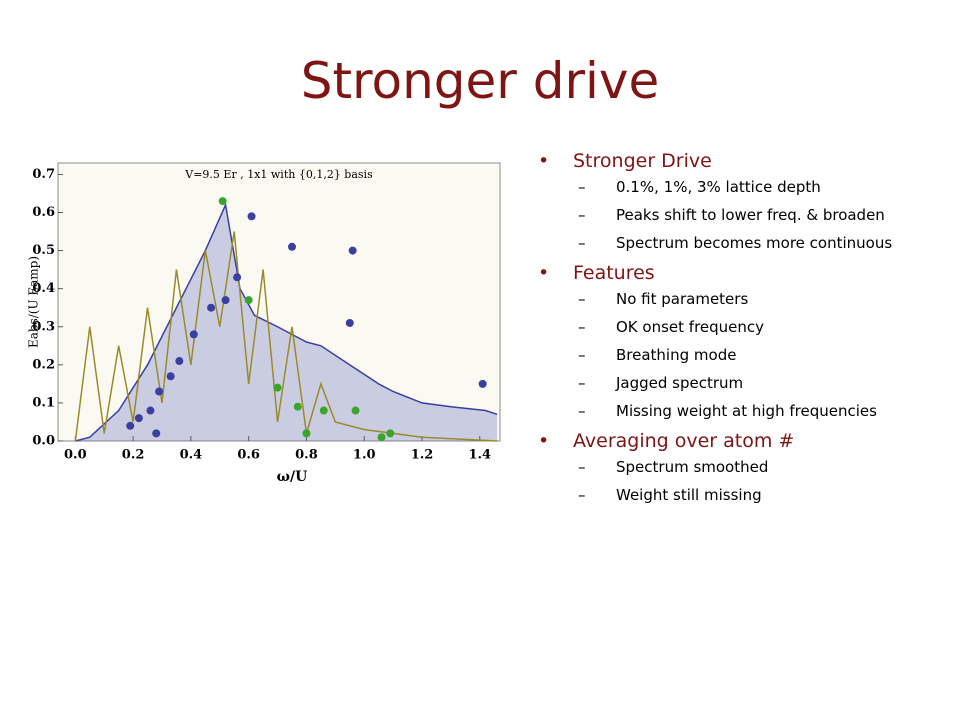 The height and width of the screenshot is (720, 960). What do you see at coordinates (43, 174) in the screenshot?
I see `y-tick-label: 0.7` at bounding box center [43, 174].